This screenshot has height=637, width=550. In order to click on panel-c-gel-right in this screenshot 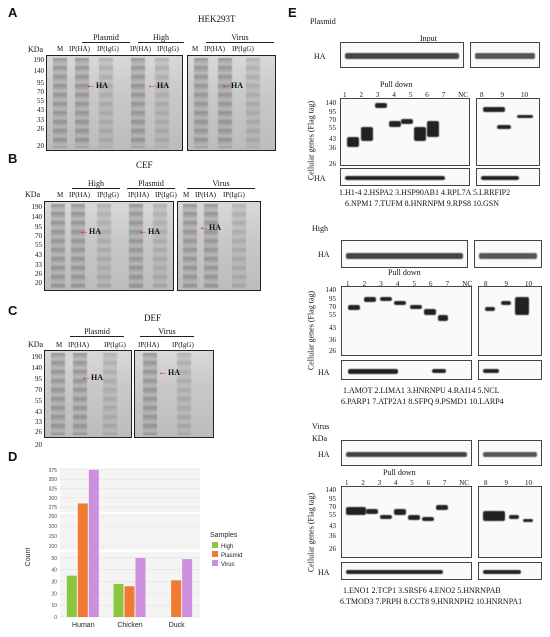, I will do `click(174, 394)`.